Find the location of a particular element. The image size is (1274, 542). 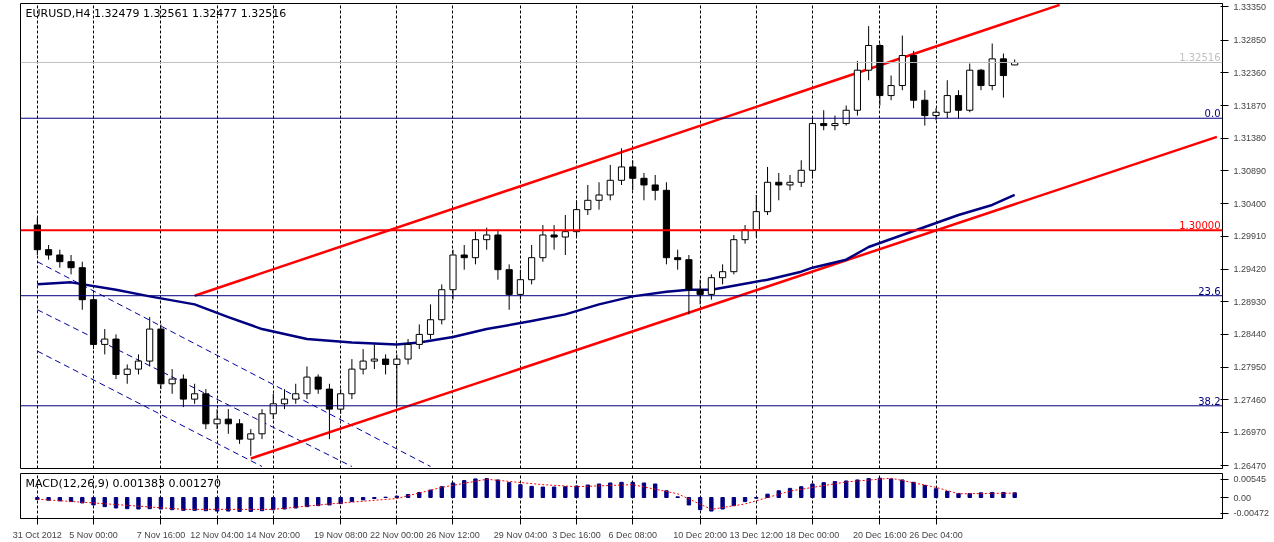

x-tick-label: 5 Nov 00:00 is located at coordinates (93, 534).